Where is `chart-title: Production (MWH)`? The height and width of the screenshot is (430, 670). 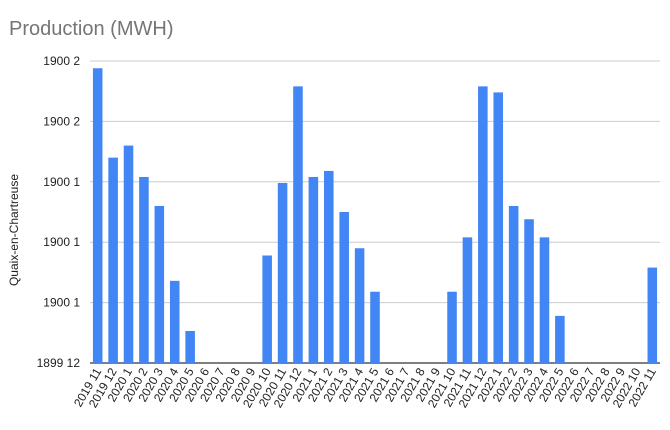 chart-title: Production (MWH) is located at coordinates (91, 29).